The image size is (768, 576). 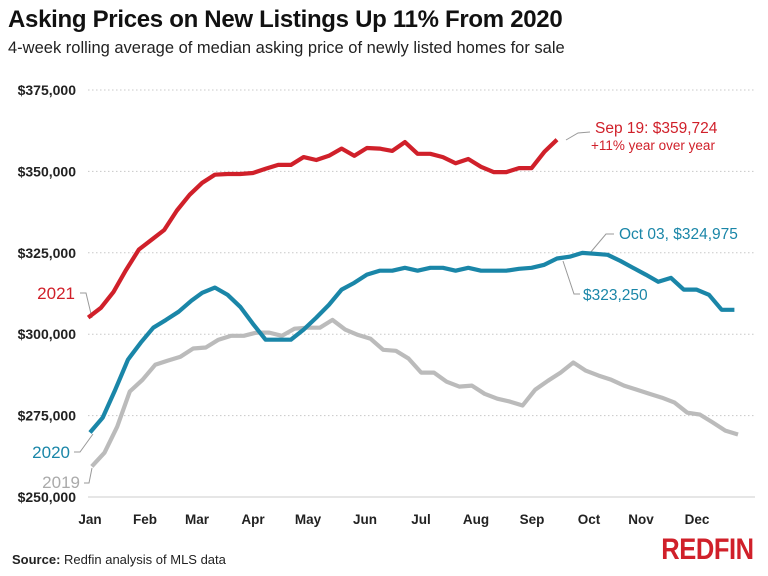 What do you see at coordinates (56, 293) in the screenshot?
I see `series-label-2021: 2021` at bounding box center [56, 293].